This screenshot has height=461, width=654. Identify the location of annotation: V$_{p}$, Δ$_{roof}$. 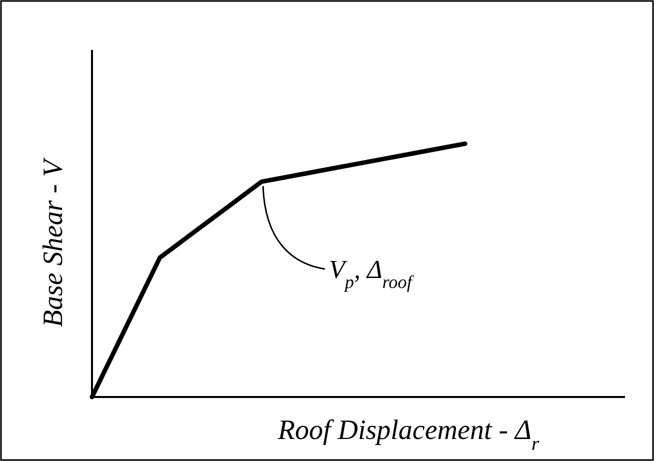
(372, 273).